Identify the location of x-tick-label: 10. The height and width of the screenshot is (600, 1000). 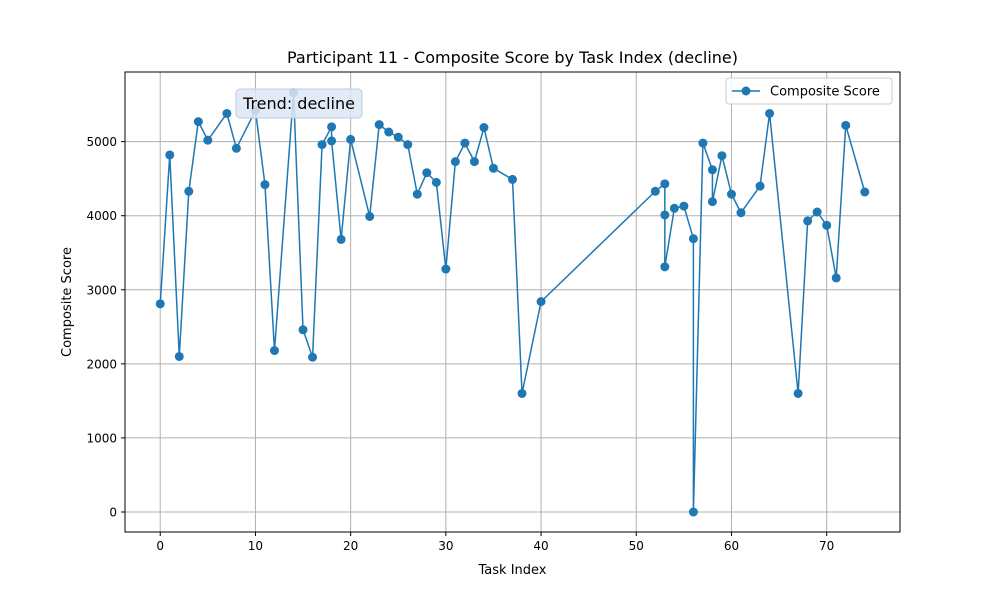
(255, 546).